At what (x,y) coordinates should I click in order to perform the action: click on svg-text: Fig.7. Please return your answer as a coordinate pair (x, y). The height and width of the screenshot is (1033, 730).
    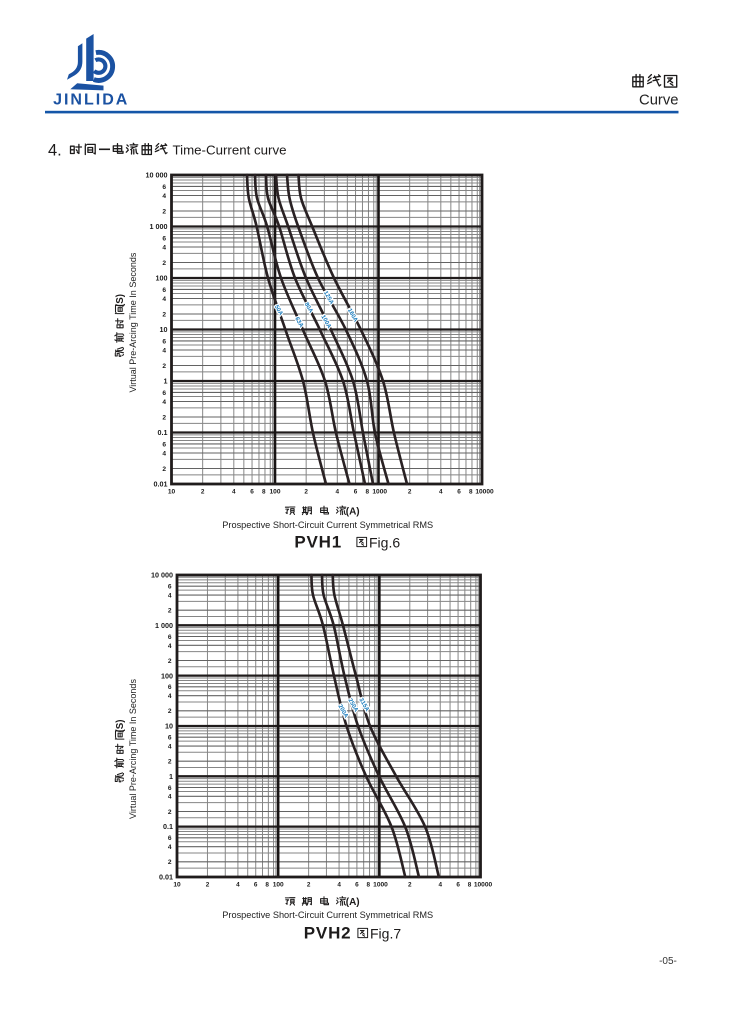
    Looking at the image, I should click on (385, 934).